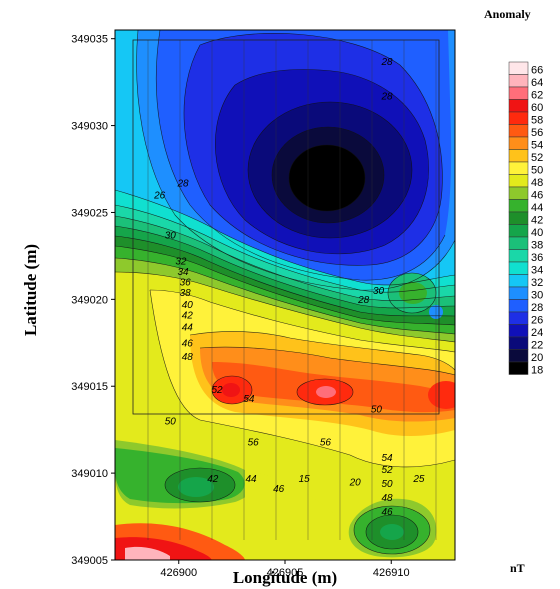 This screenshot has width=560, height=589. Describe the element at coordinates (537, 321) in the screenshot. I see `legend-level-label: 26` at that location.